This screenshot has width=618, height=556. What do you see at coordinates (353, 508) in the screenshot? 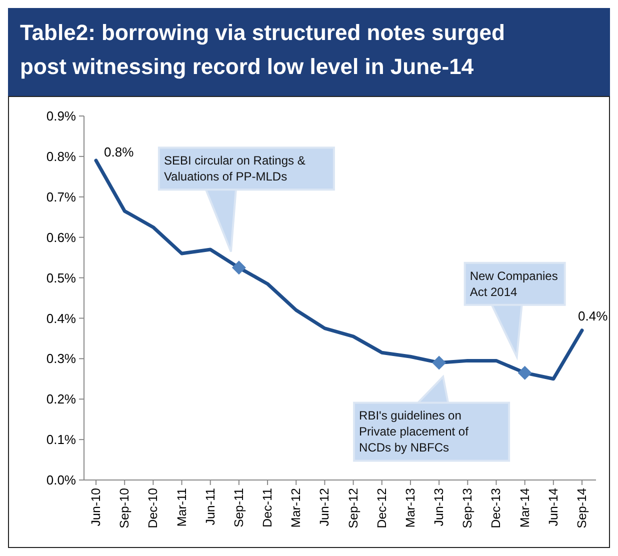
I see `x-tick-label: Sep-12` at bounding box center [353, 508].